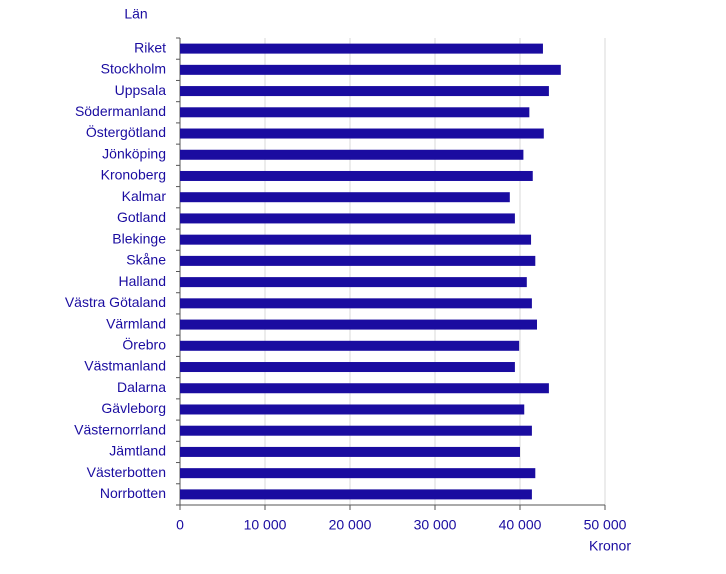 Image resolution: width=726 pixels, height=574 pixels. What do you see at coordinates (435, 525) in the screenshot?
I see `x-tick-label: 30 000` at bounding box center [435, 525].